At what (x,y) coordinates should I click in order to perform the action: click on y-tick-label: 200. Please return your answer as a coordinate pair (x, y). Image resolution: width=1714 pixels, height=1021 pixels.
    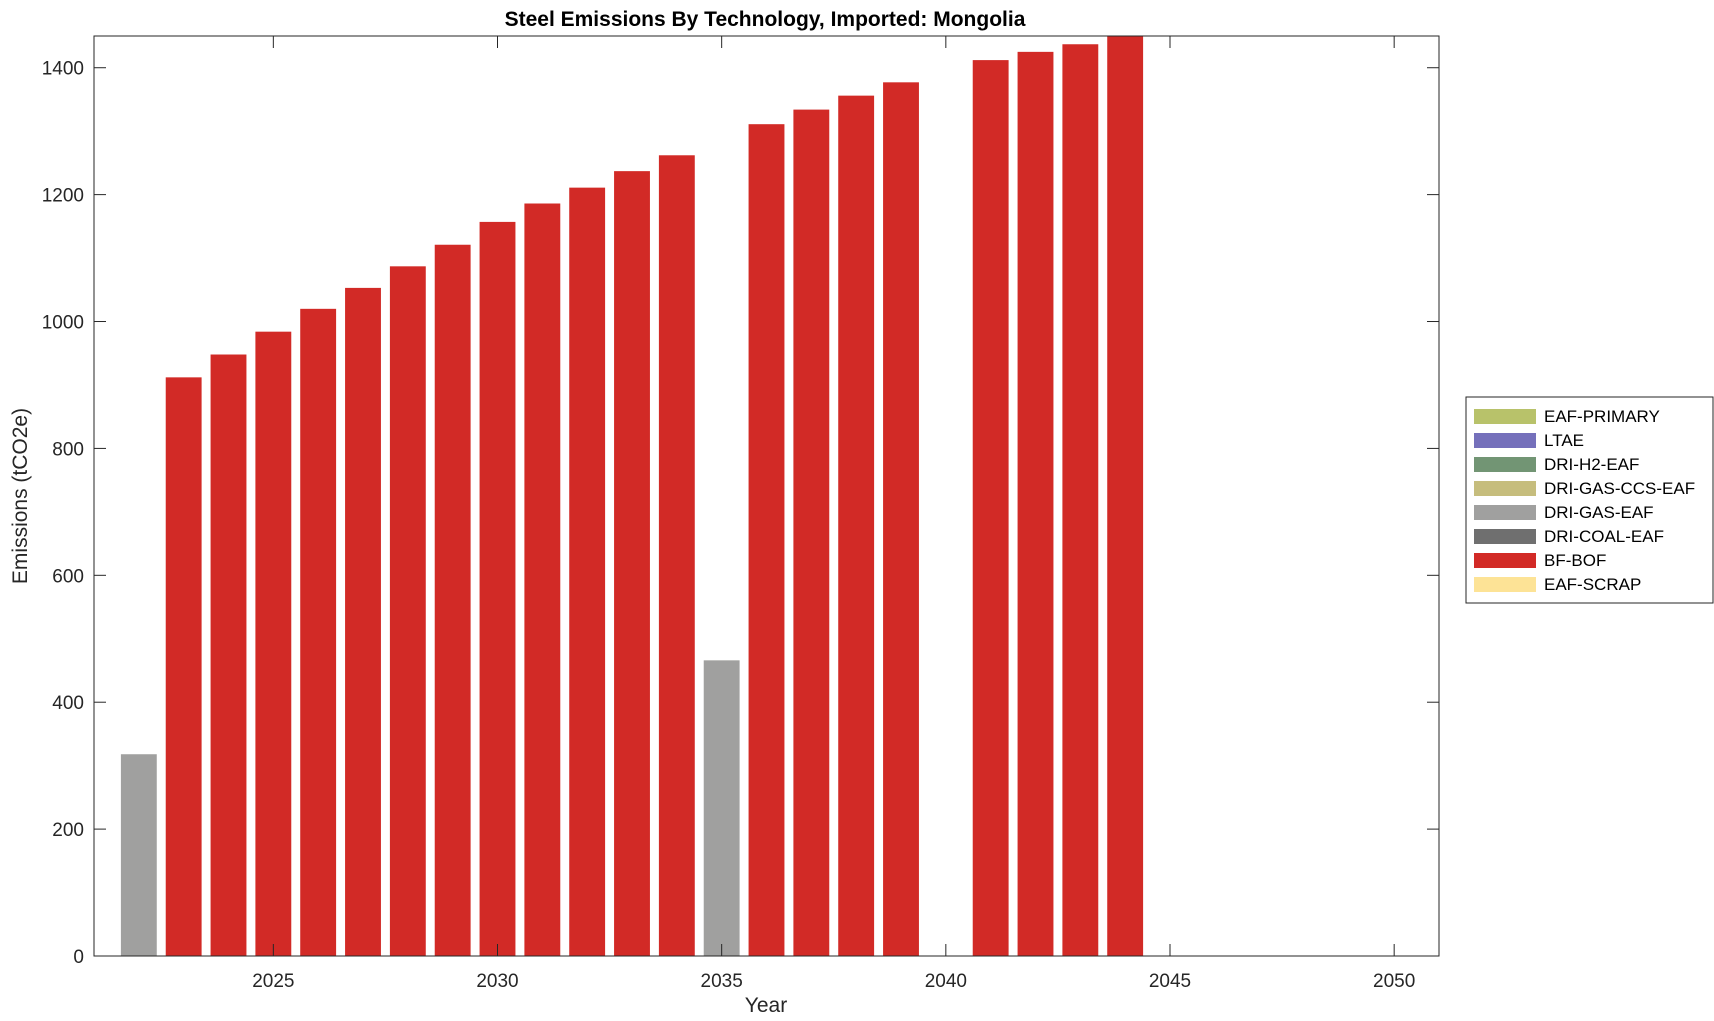
    Looking at the image, I should click on (68, 830).